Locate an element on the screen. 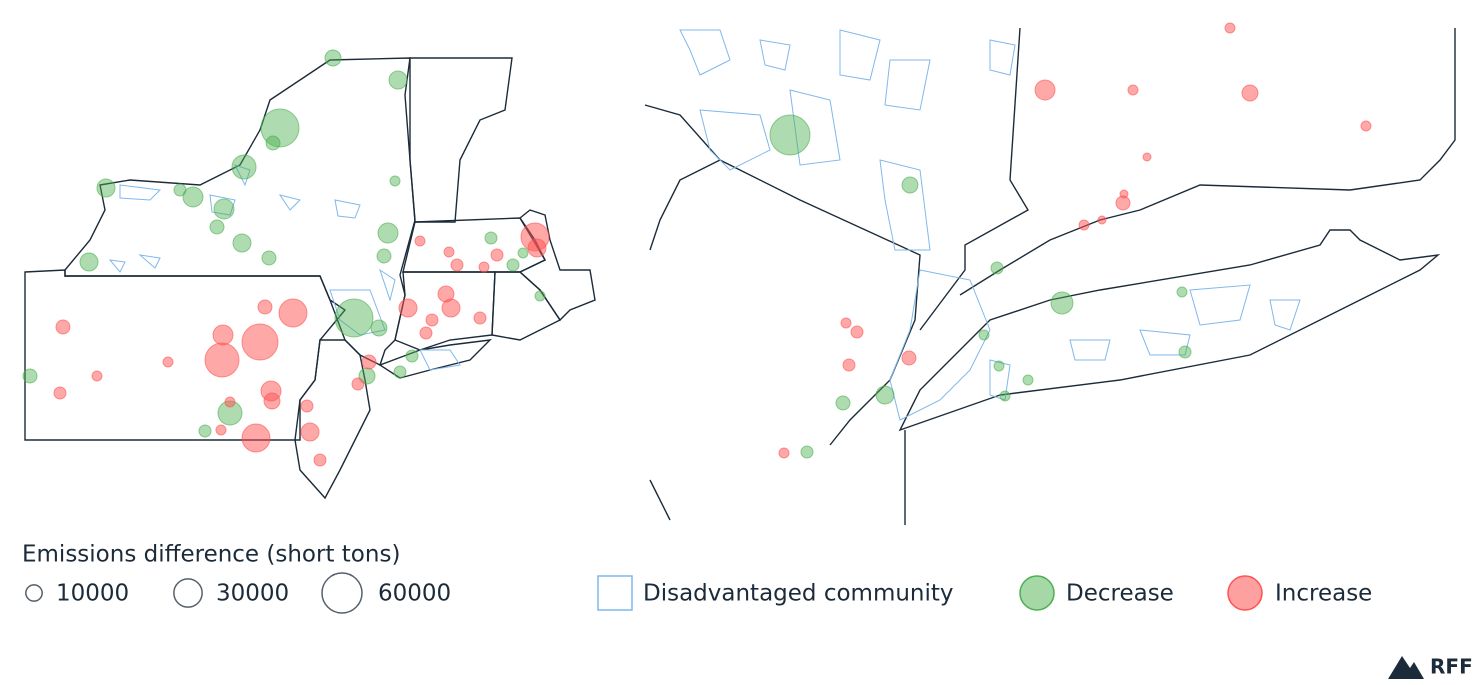 This screenshot has width=1480, height=685. legend-item: Increase is located at coordinates (1323, 594).